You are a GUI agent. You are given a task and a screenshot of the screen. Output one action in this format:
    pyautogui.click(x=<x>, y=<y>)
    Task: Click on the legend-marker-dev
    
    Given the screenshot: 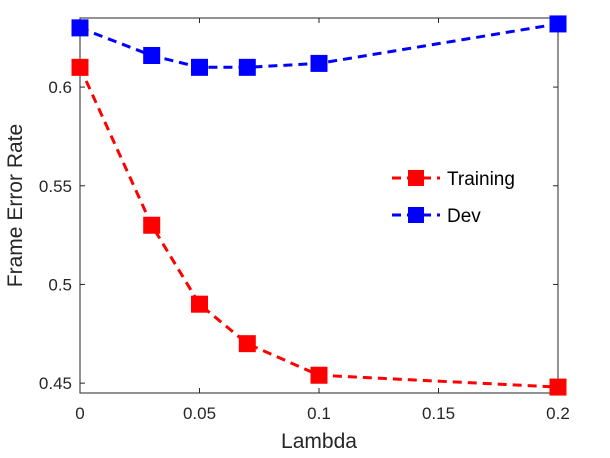 What is the action you would take?
    pyautogui.click(x=416, y=215)
    